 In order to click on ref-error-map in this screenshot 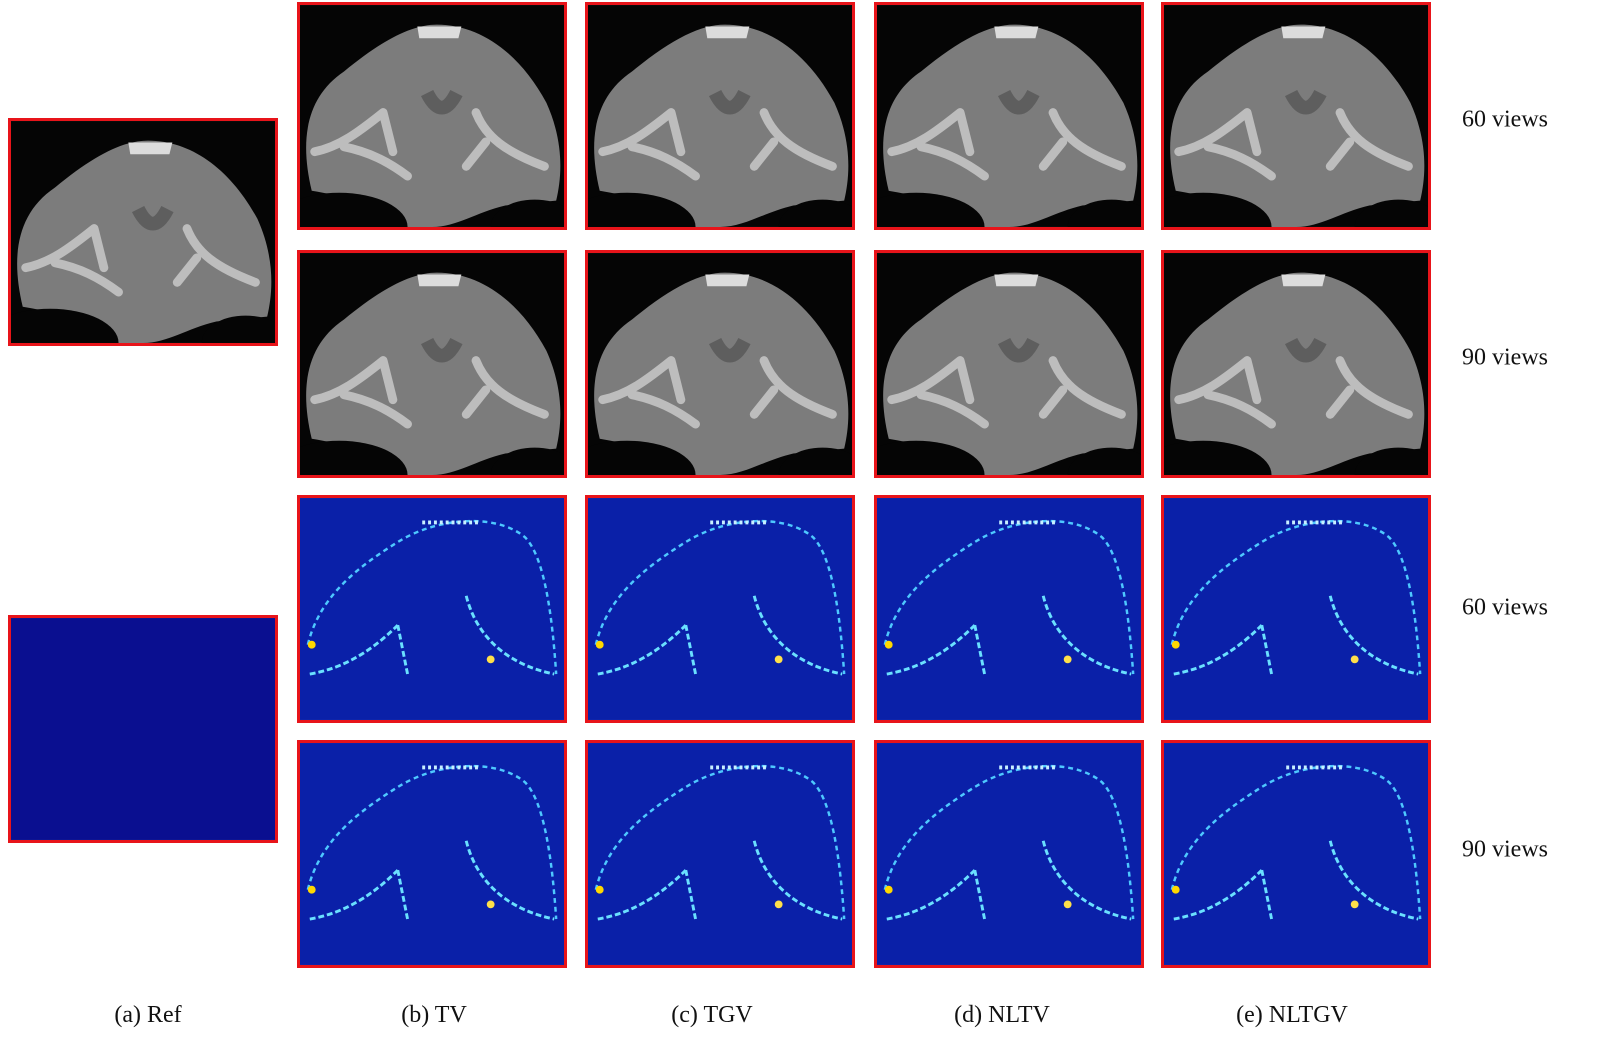, I will do `click(143, 729)`.